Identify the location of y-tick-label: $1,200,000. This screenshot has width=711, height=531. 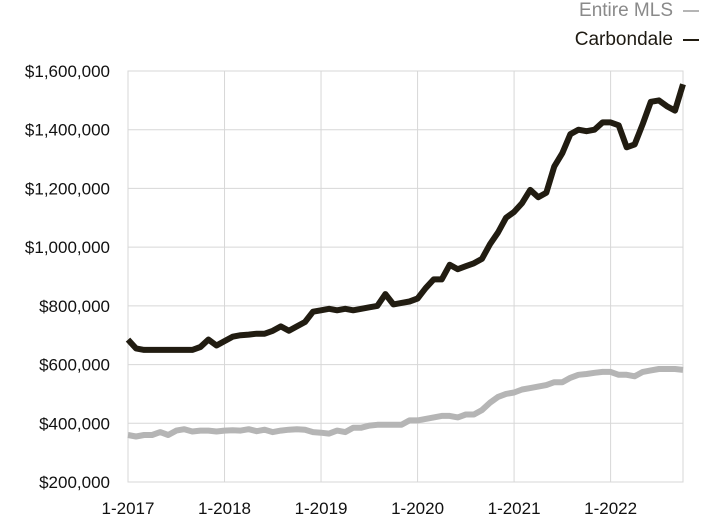
(67, 188).